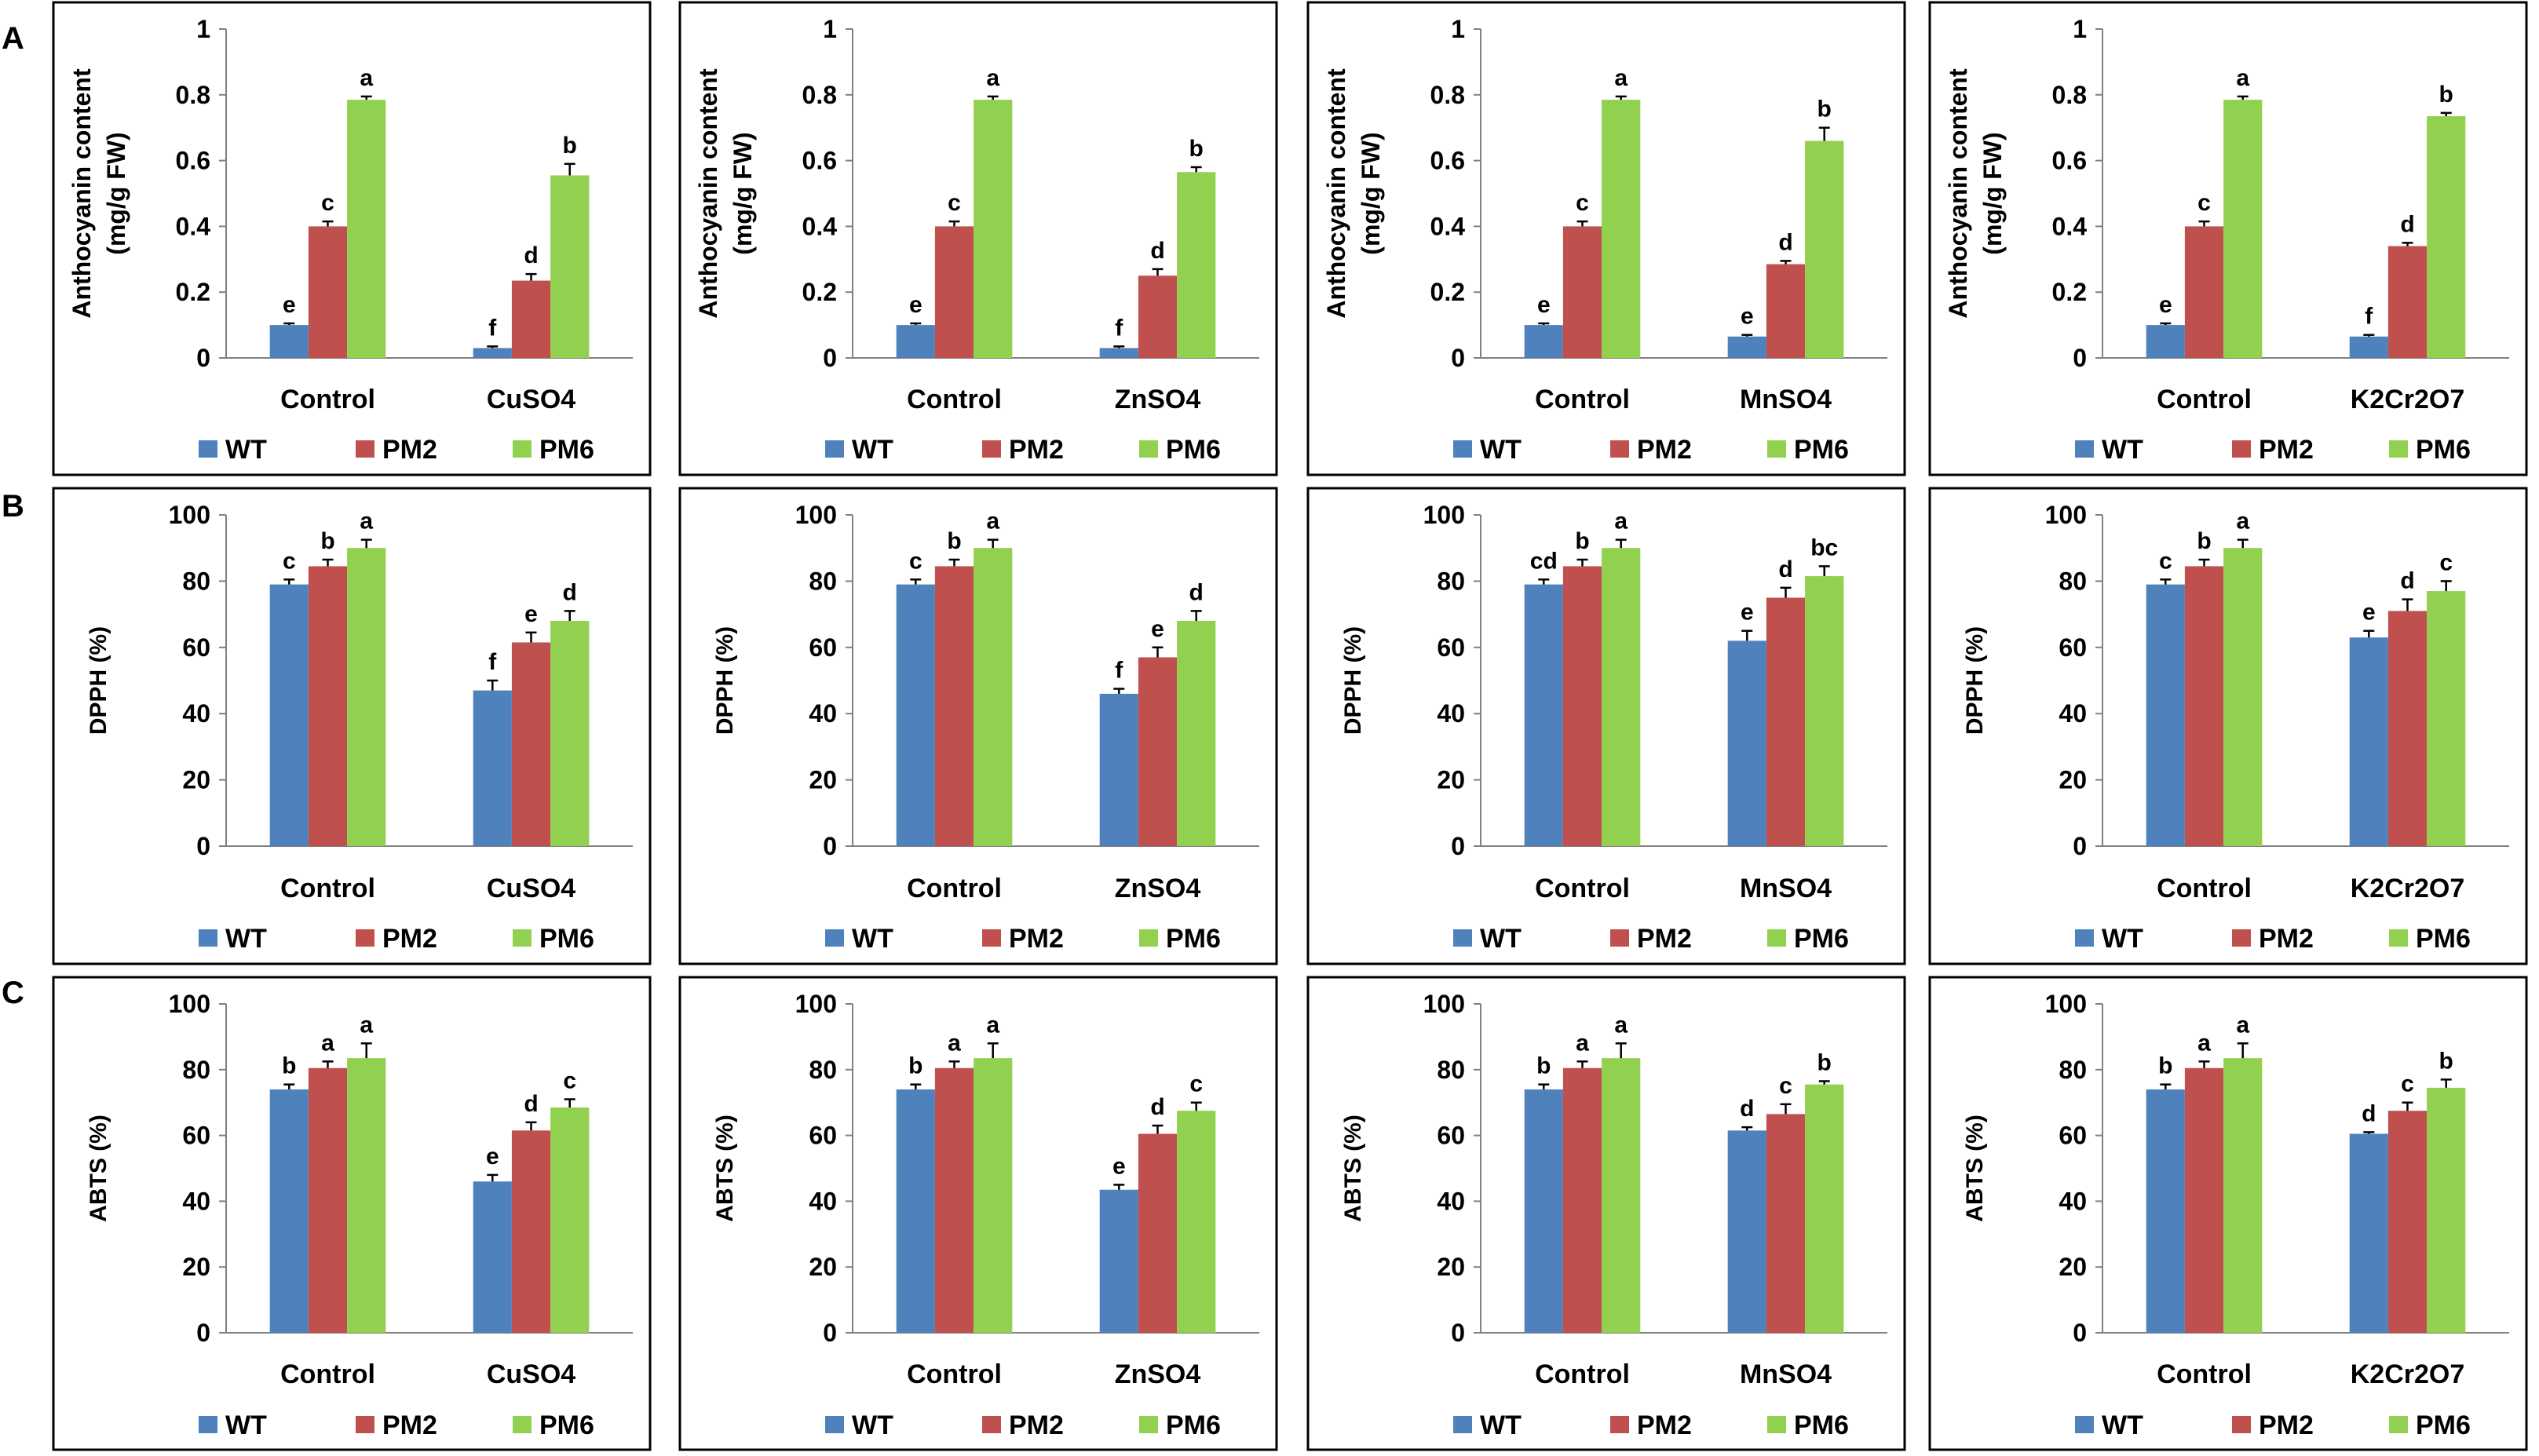 This screenshot has width=2539, height=1456. Describe the element at coordinates (823, 1136) in the screenshot. I see `y-tick-label: 60` at that location.